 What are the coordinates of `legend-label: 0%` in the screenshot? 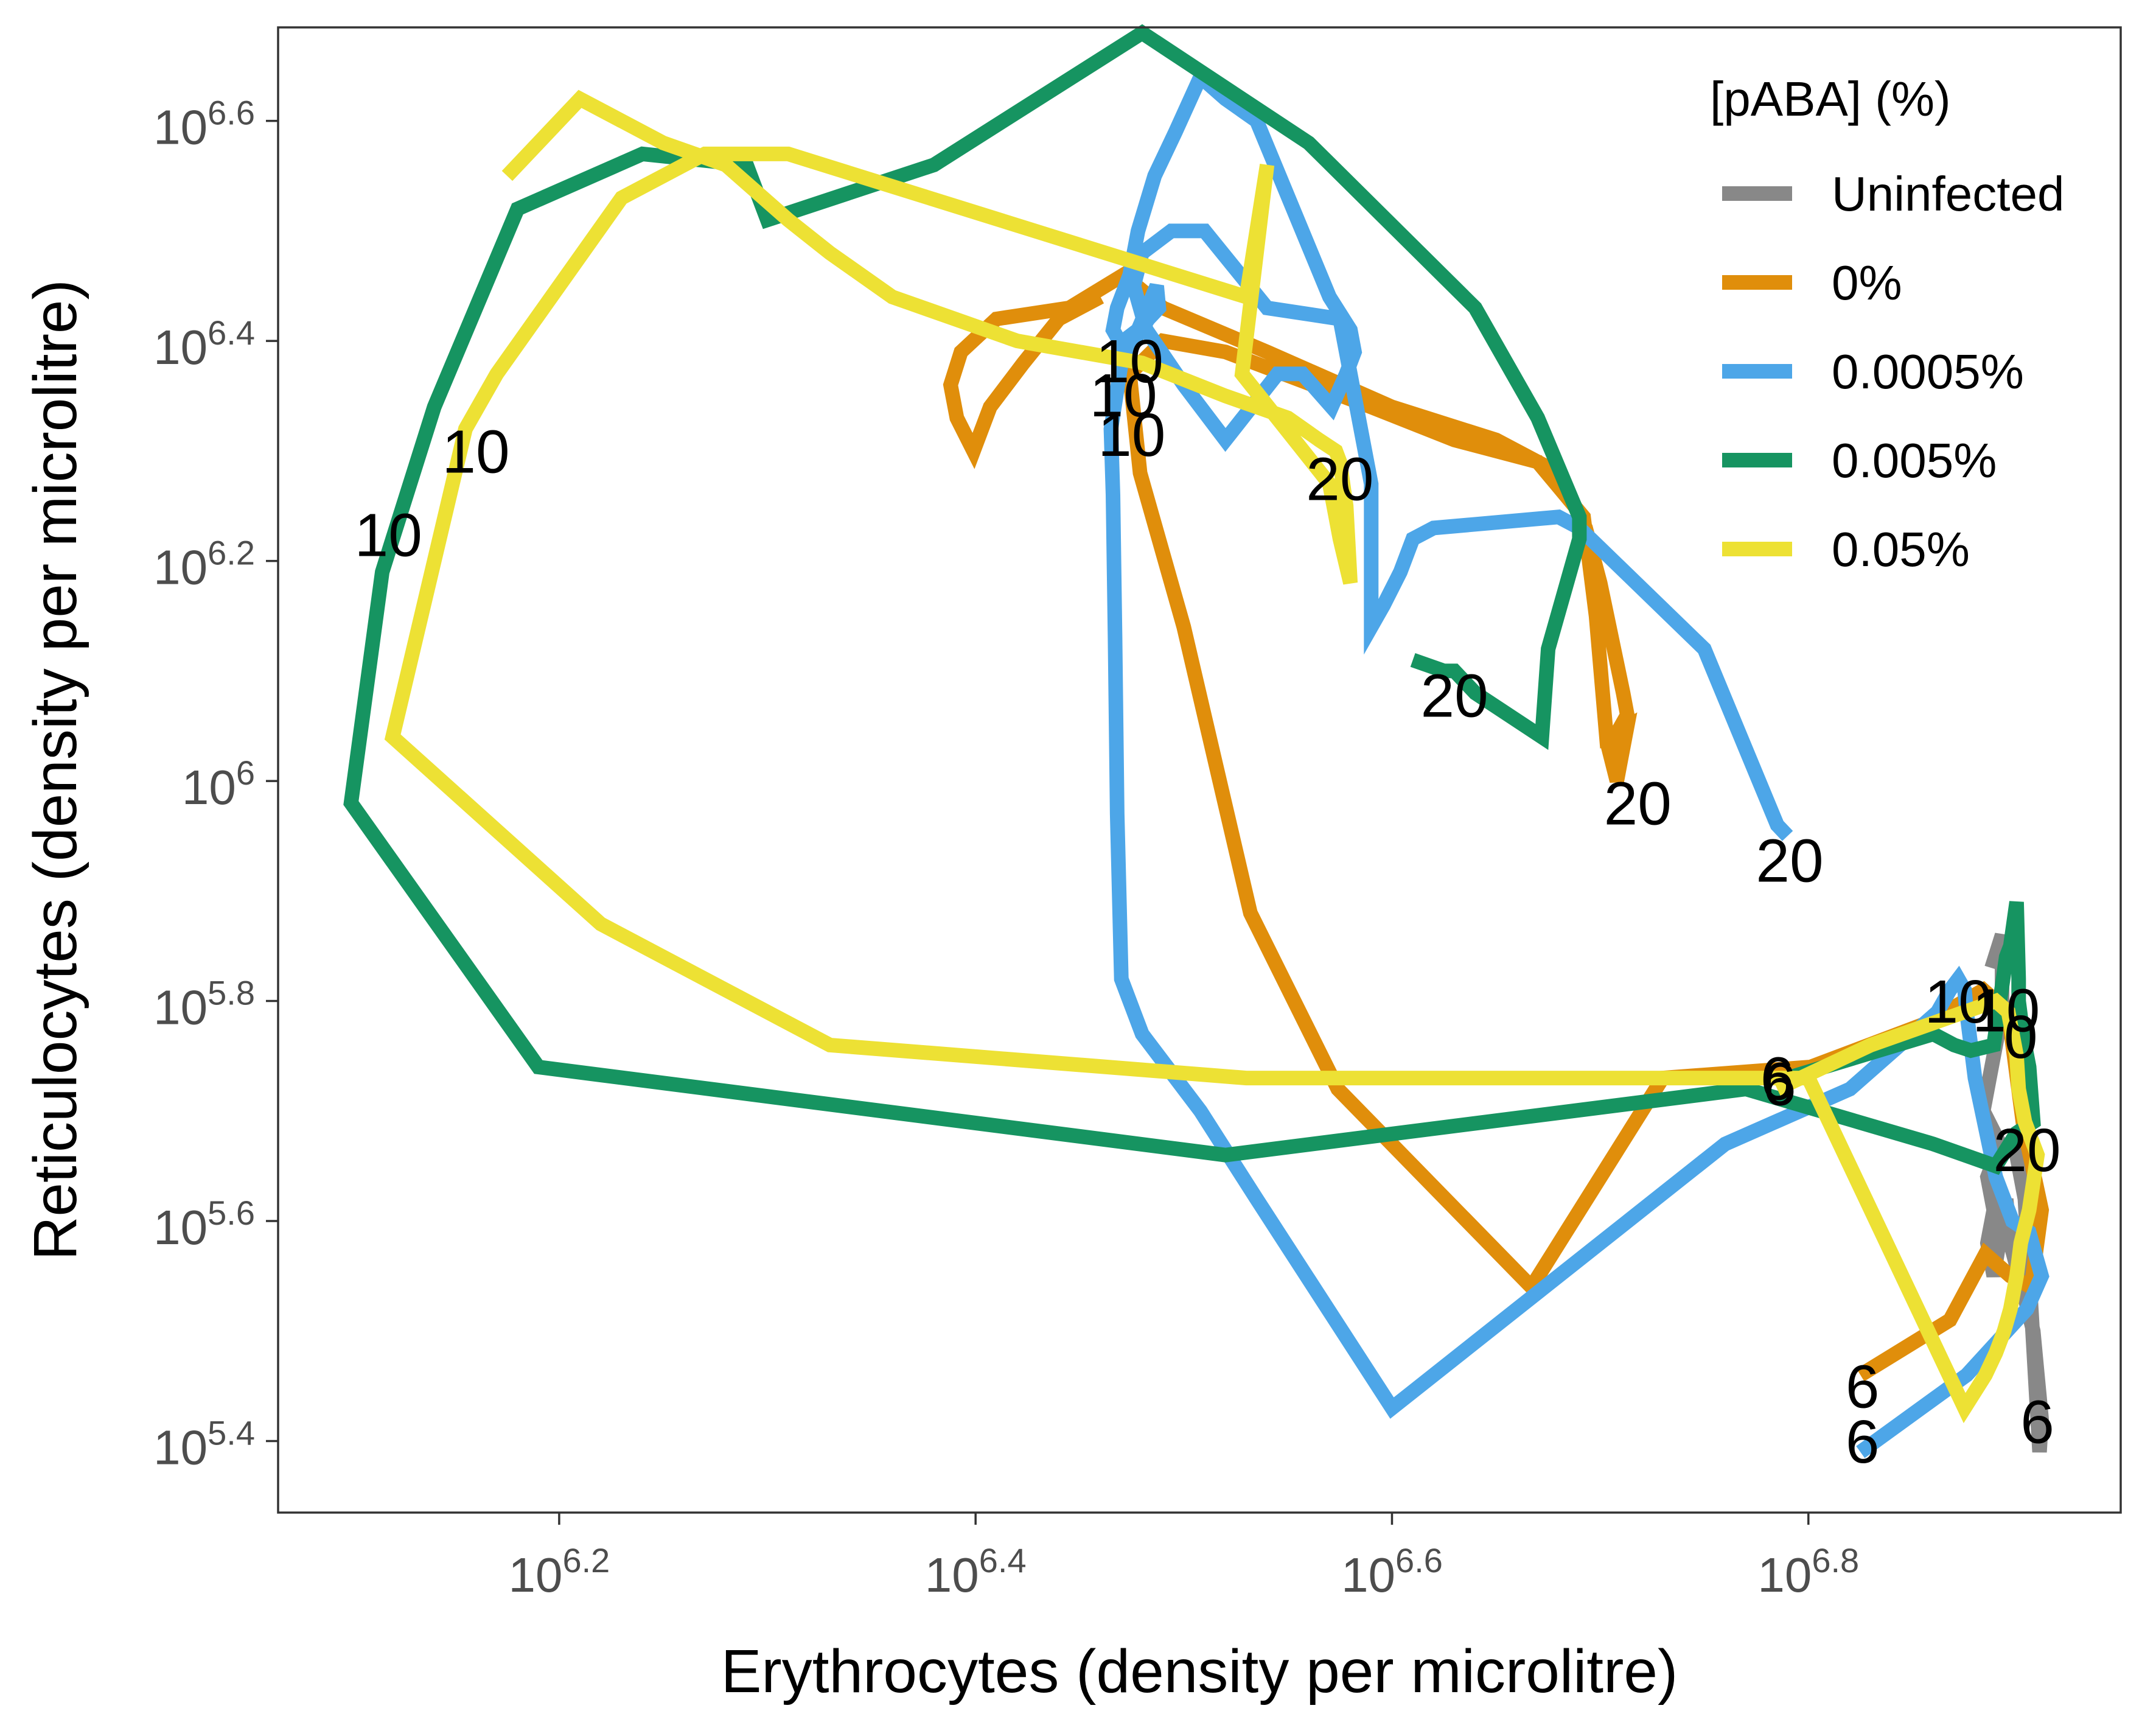 It's located at (1867, 283).